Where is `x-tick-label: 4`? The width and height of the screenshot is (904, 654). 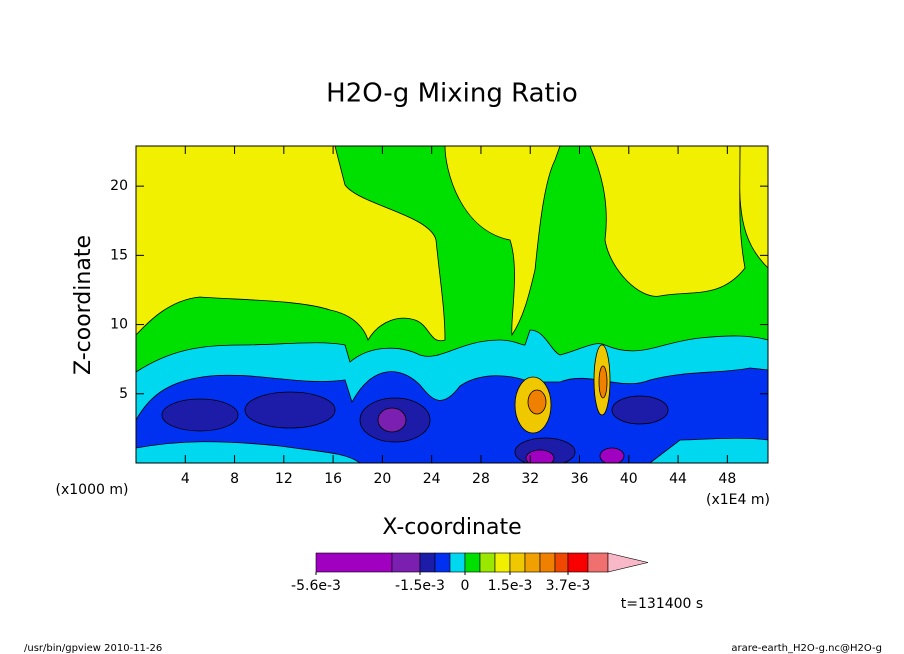
x-tick-label: 4 is located at coordinates (185, 479).